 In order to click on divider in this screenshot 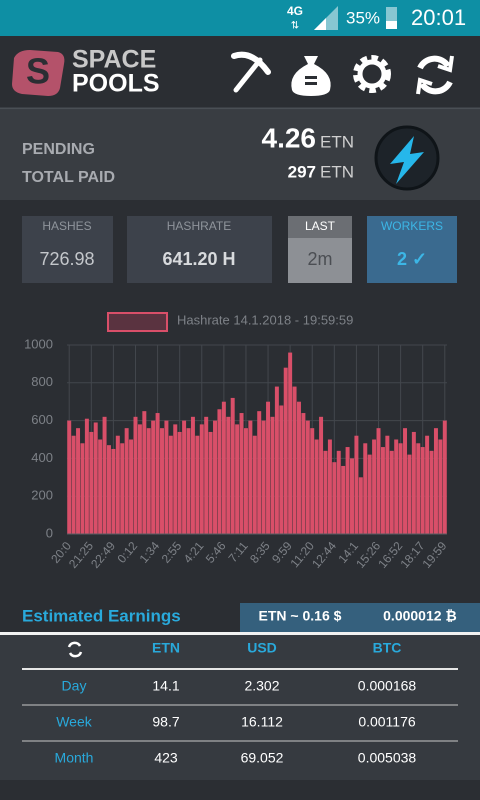, I will do `click(240, 633)`.